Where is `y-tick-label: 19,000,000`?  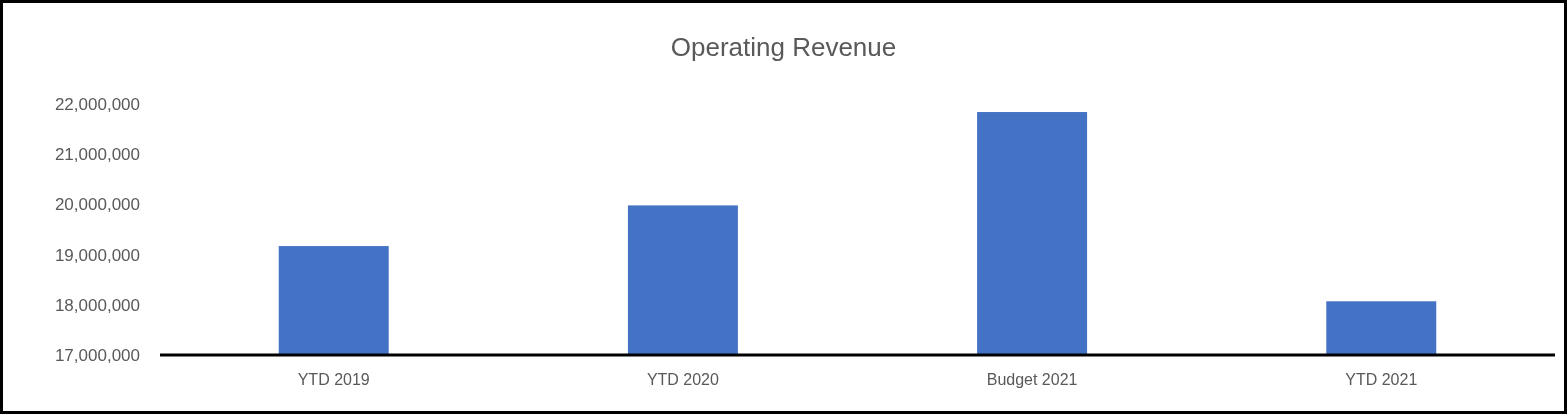 y-tick-label: 19,000,000 is located at coordinates (97, 255).